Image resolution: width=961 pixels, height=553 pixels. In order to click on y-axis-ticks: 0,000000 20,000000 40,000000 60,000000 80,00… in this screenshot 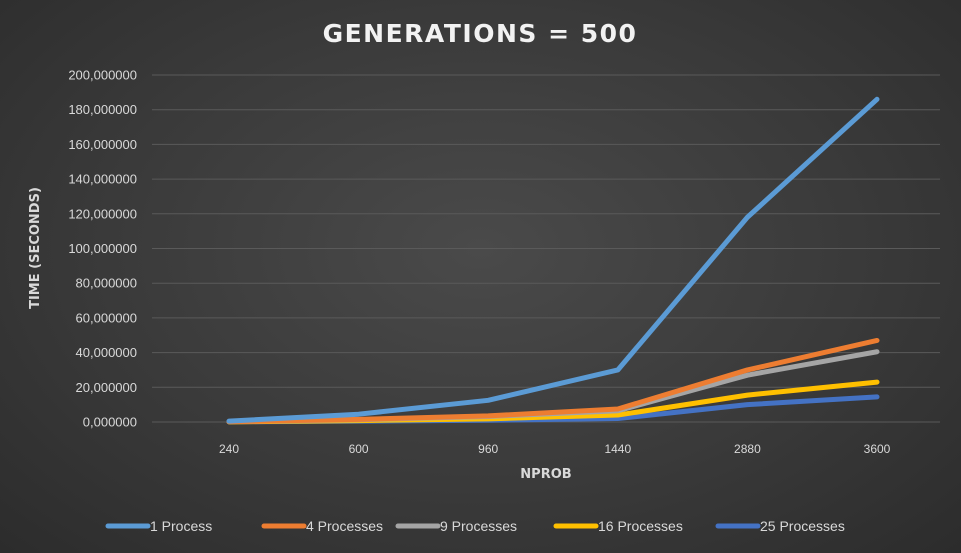, I will do `click(102, 249)`.